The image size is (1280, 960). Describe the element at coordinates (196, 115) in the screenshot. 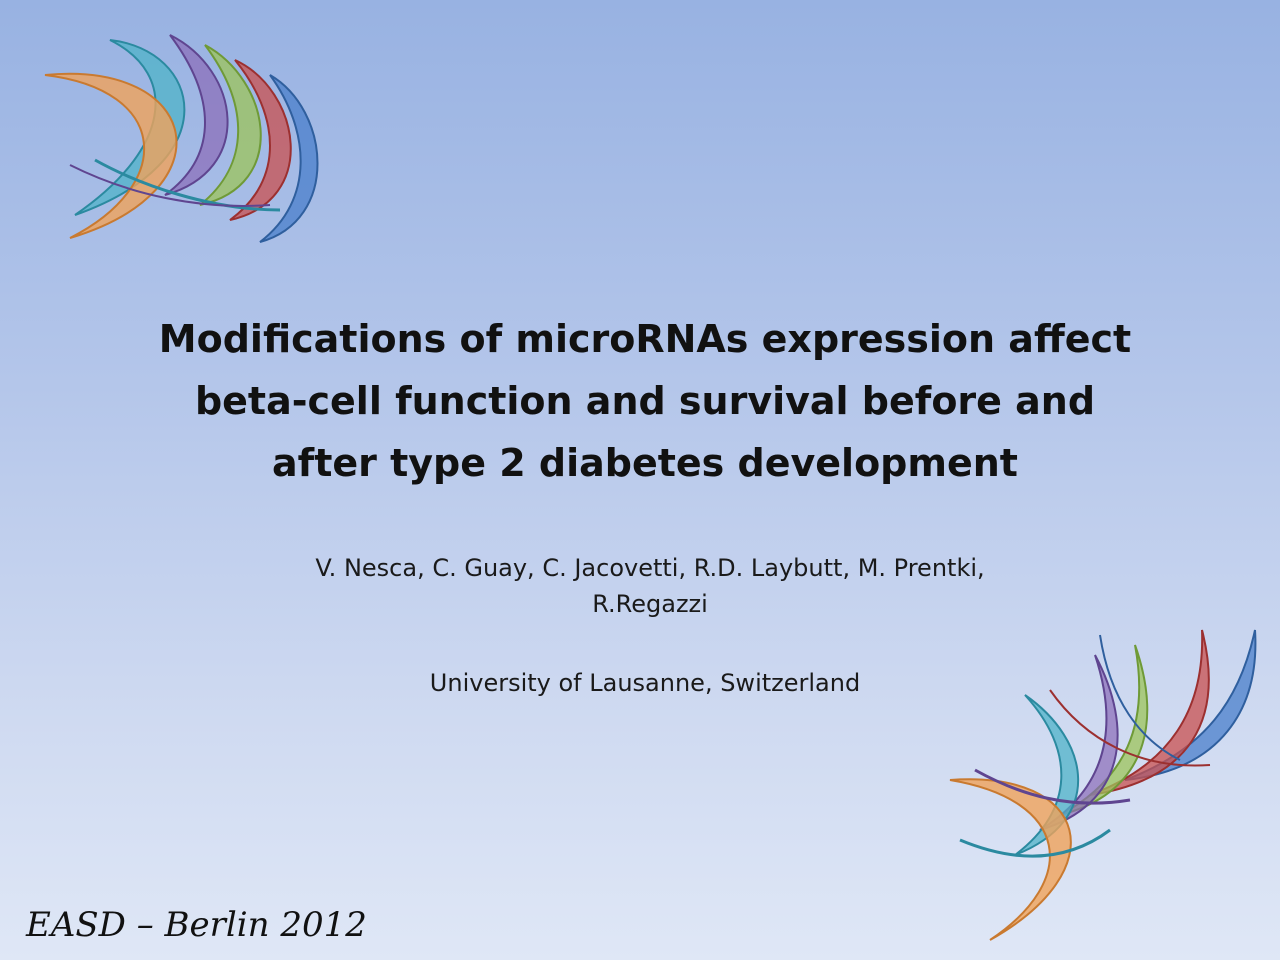

I see `swoosh-purple` at that location.